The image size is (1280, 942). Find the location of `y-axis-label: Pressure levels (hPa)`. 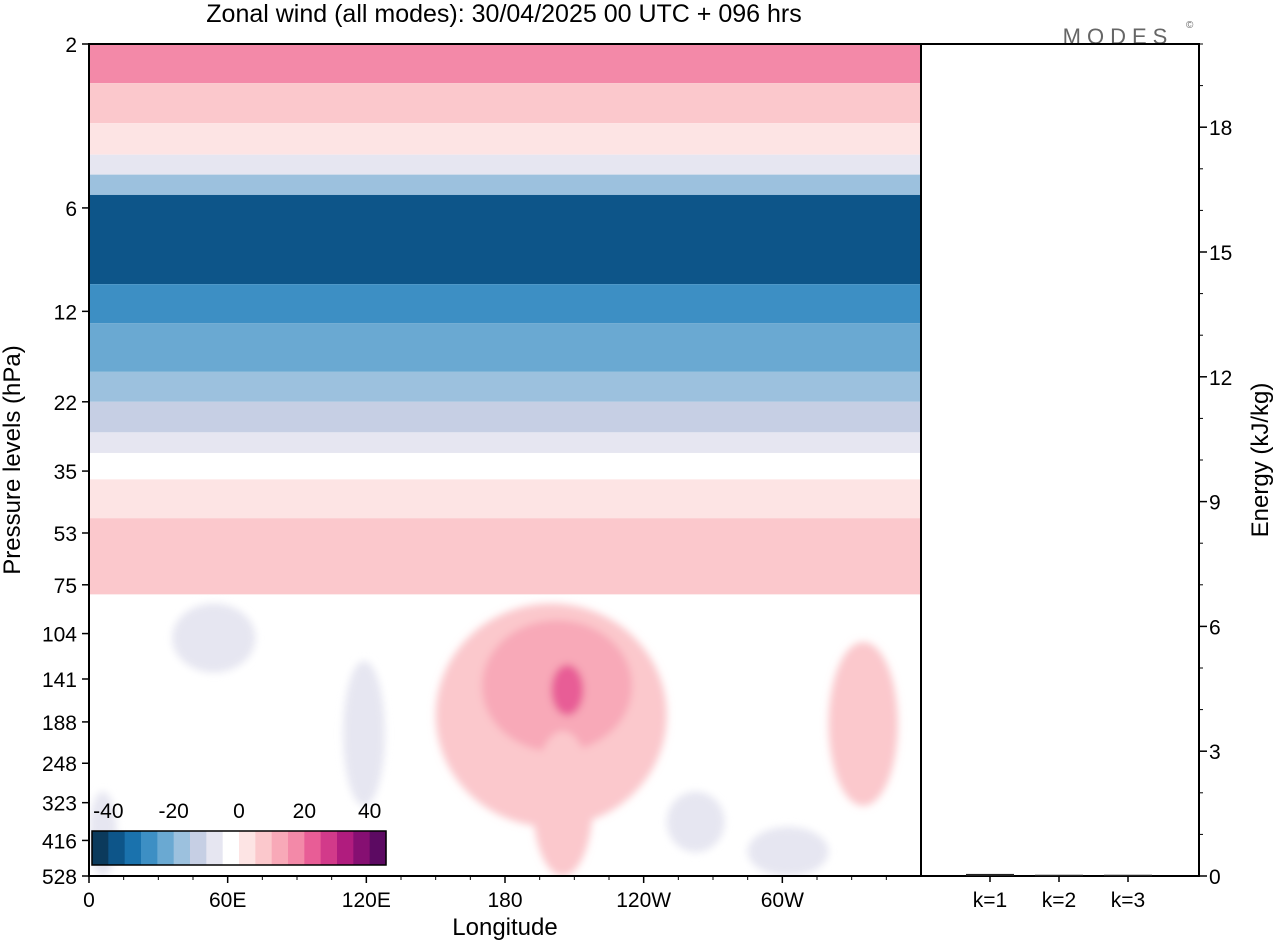

y-axis-label: Pressure levels (hPa) is located at coordinates (13, 459).